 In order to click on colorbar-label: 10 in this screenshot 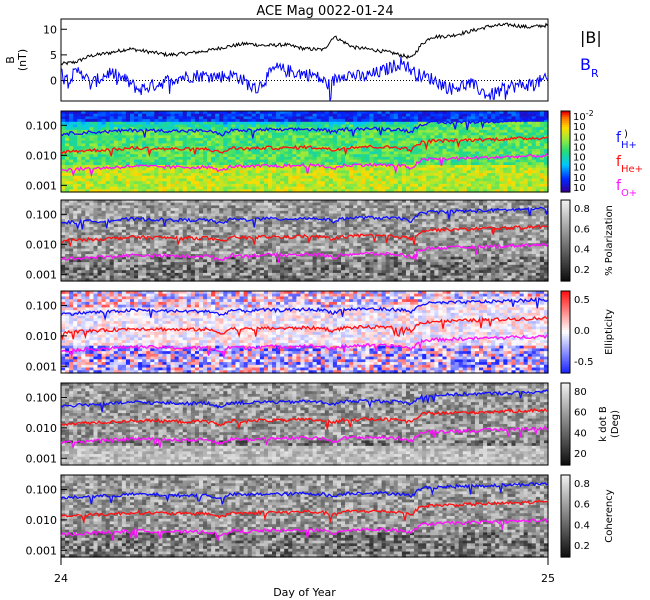, I will do `click(579, 147)`.